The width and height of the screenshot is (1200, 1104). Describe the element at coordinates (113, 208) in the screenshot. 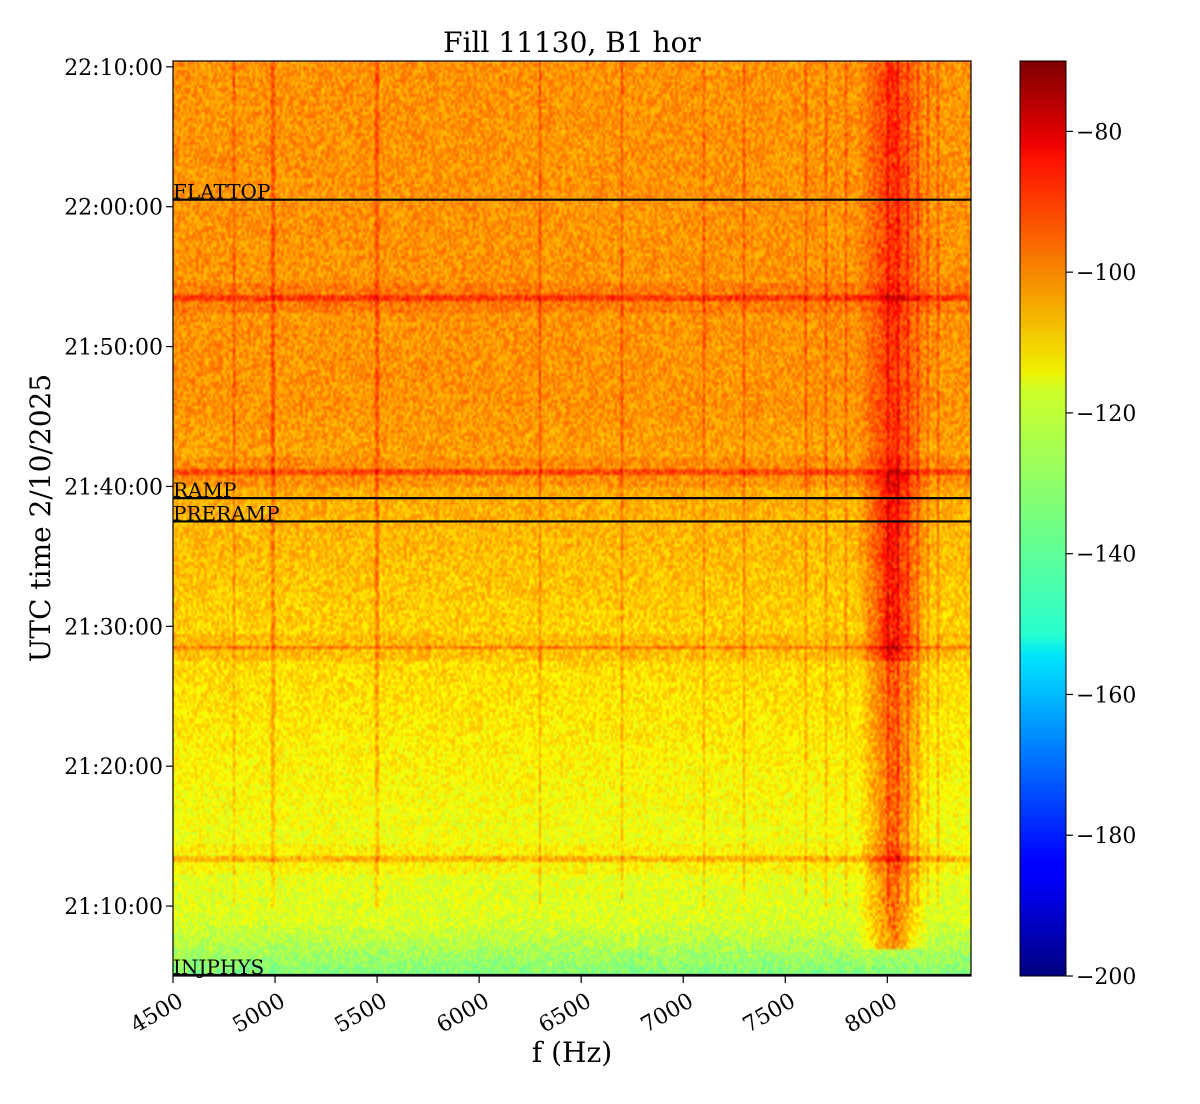

I see `y-tick-label: 22:00:00` at that location.